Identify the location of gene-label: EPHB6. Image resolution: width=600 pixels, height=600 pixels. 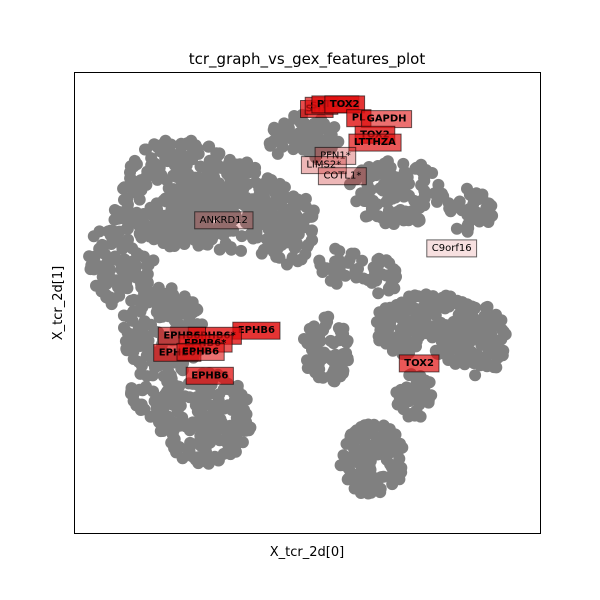
(200, 351).